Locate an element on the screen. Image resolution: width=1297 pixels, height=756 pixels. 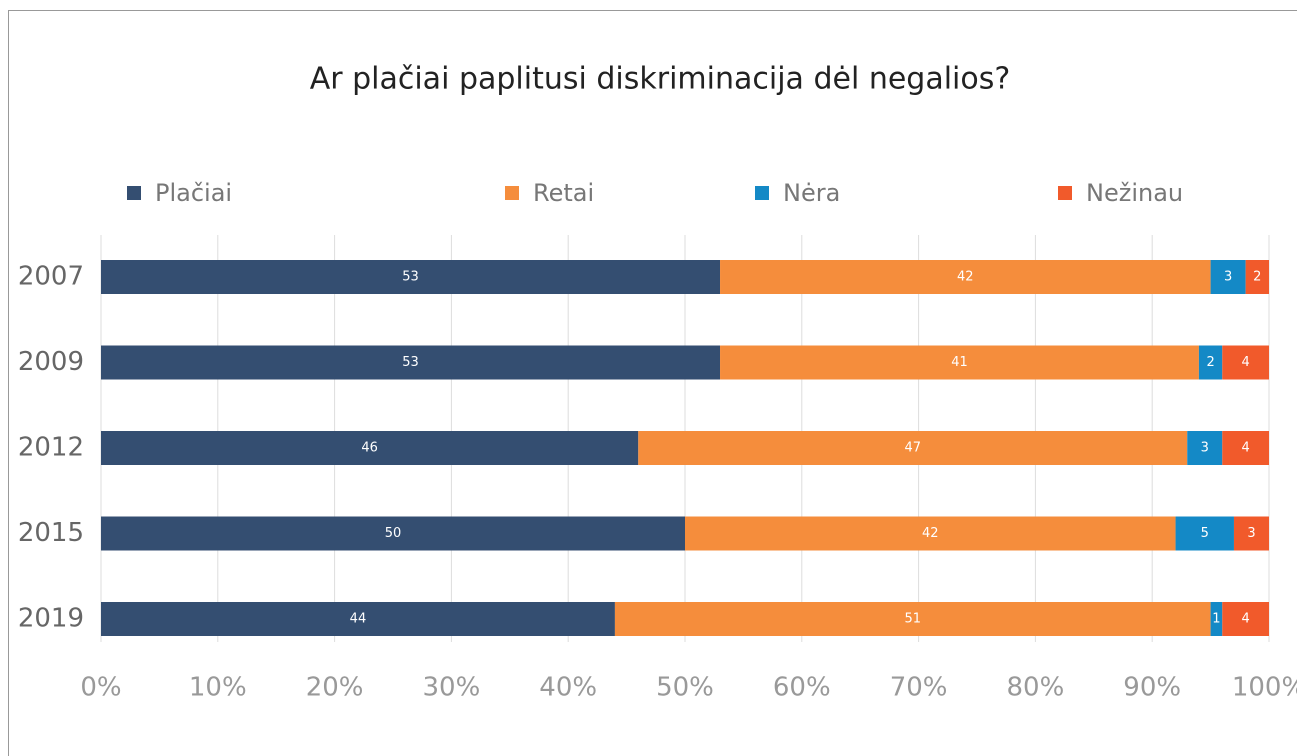
data-label: 51 is located at coordinates (912, 619).